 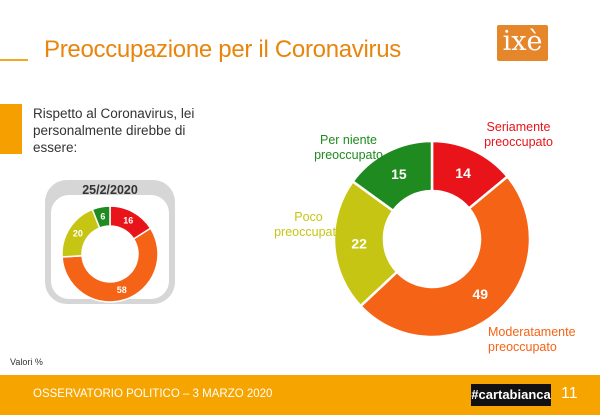 What do you see at coordinates (480, 294) in the screenshot?
I see `main-value-moderatamente: 49` at bounding box center [480, 294].